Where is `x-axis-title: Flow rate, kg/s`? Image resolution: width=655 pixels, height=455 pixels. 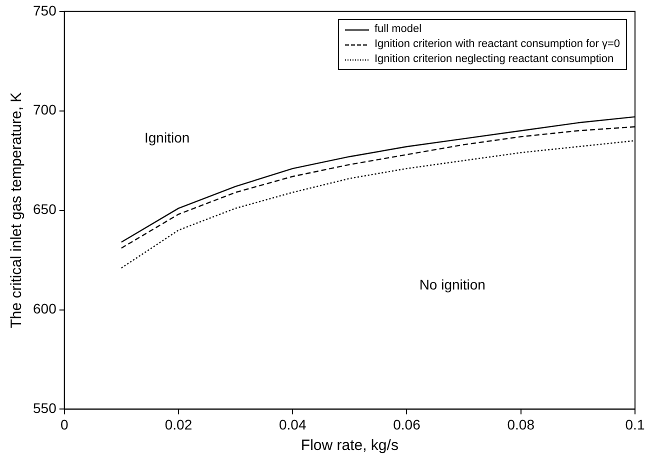
x-axis-title: Flow rate, kg/s is located at coordinates (349, 445).